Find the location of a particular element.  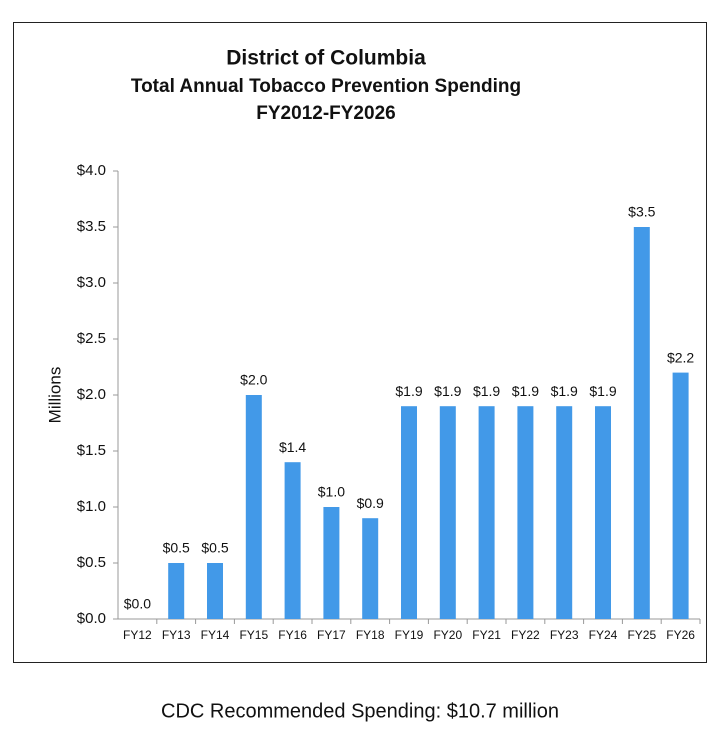

value-label: $0.9 is located at coordinates (370, 503).